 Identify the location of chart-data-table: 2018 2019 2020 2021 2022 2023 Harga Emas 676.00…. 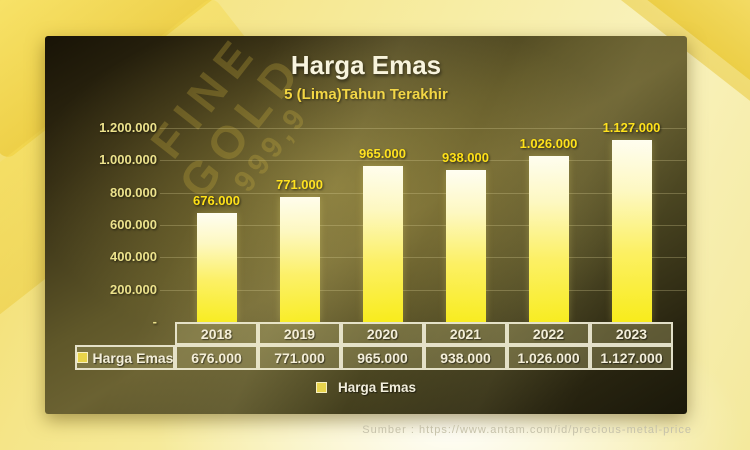
(374, 346).